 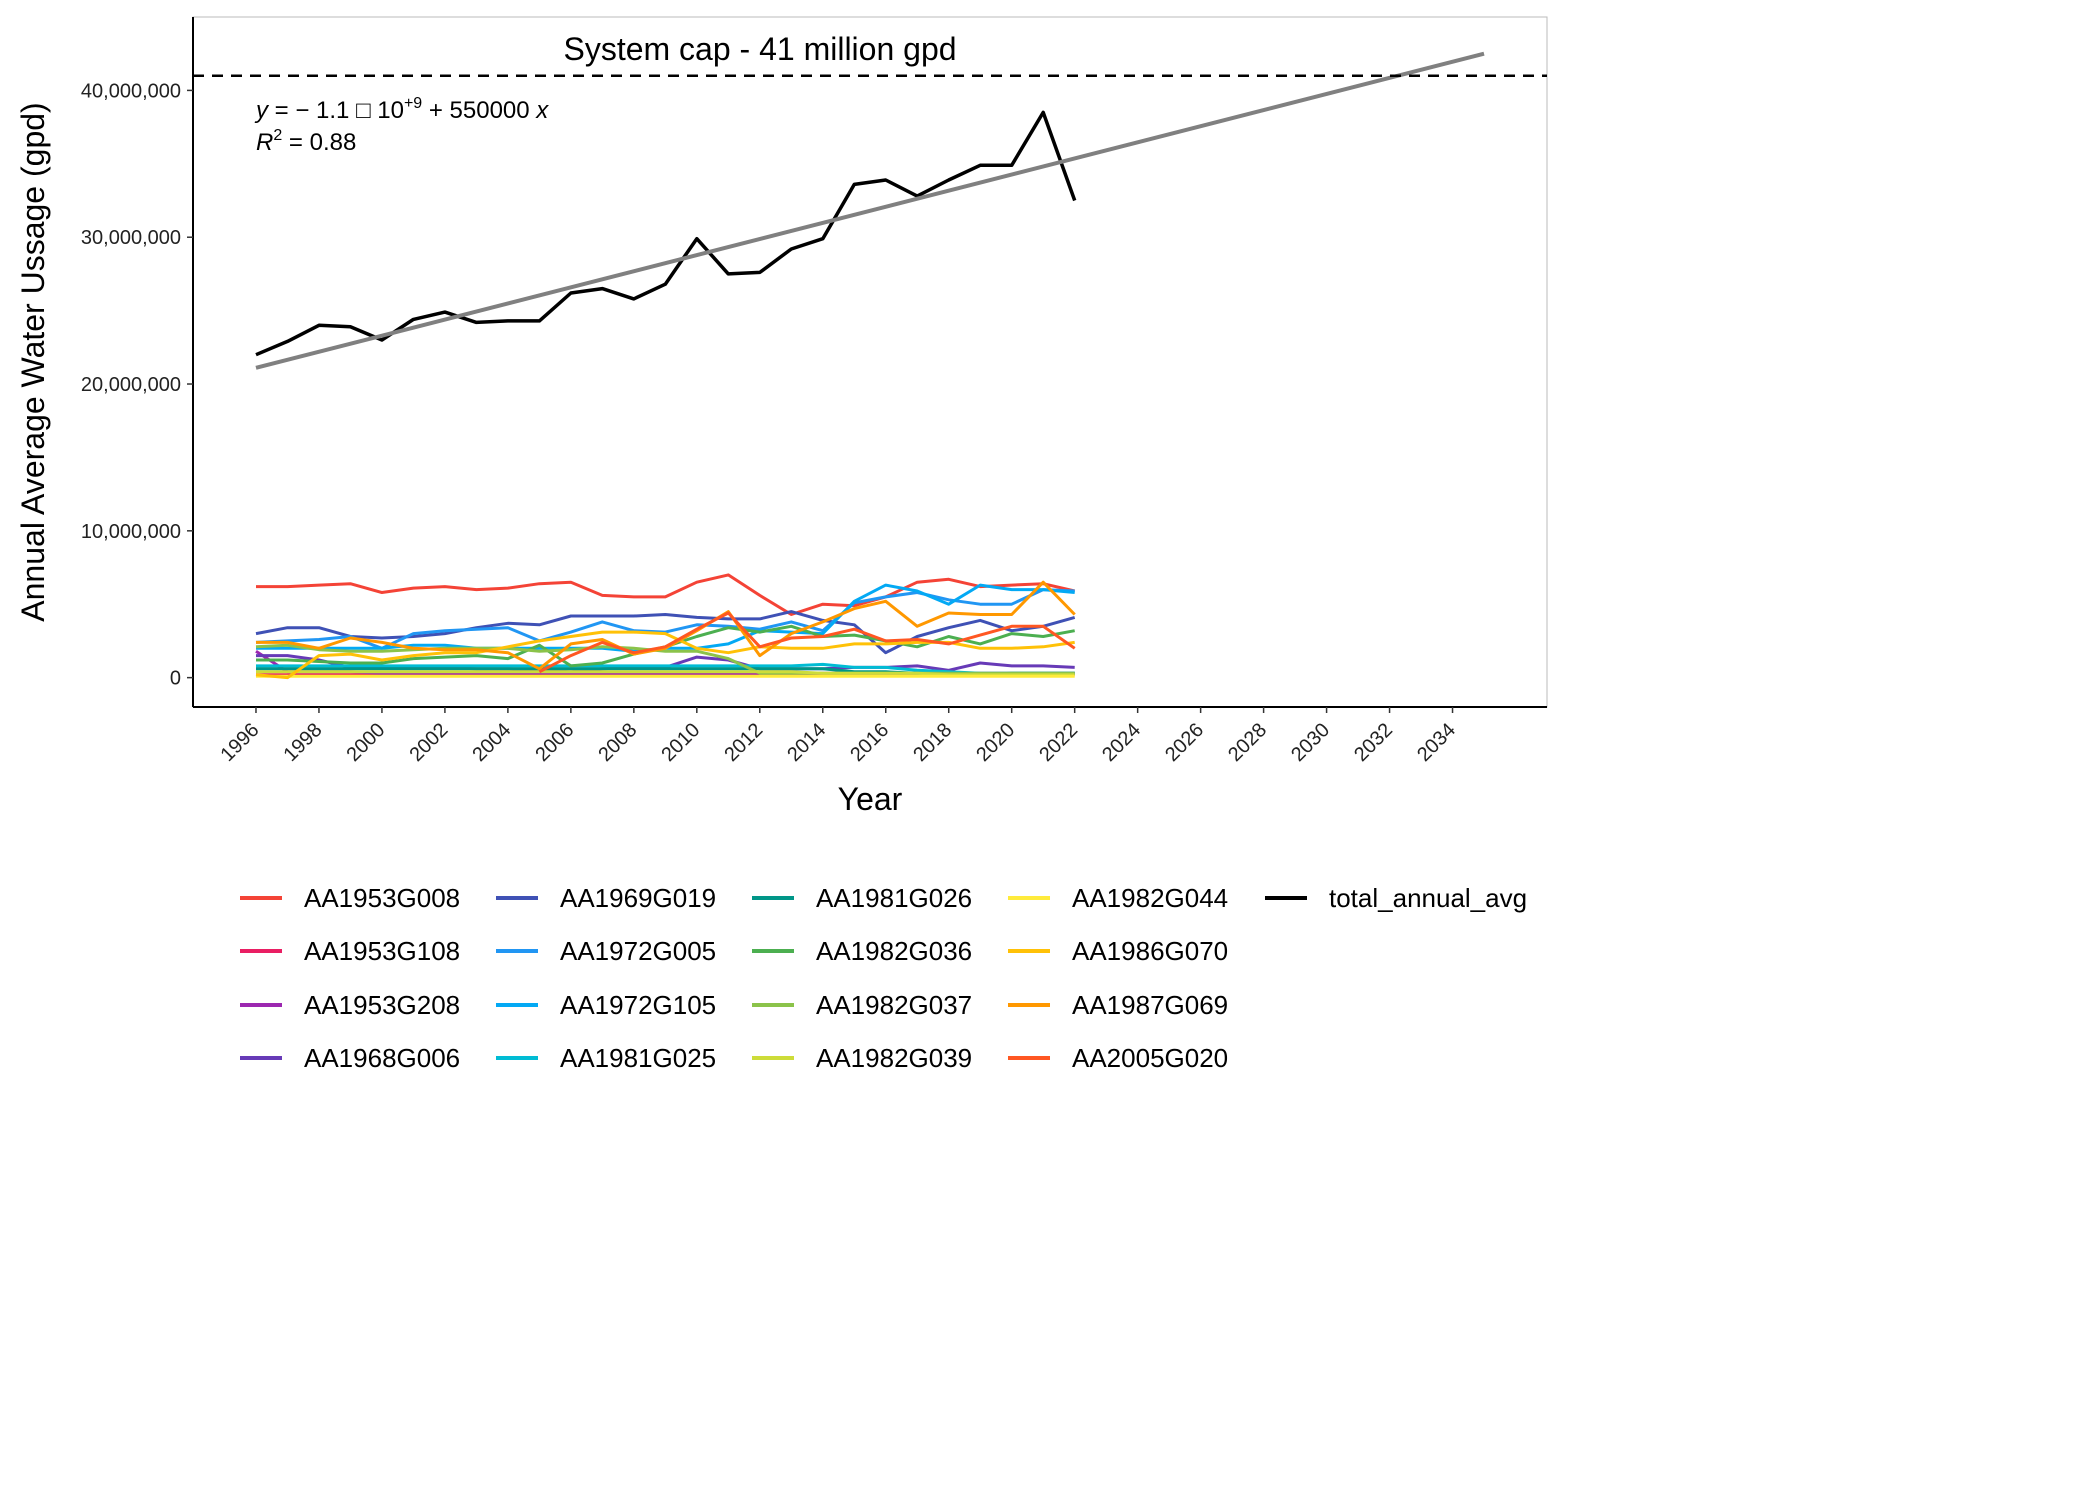 What do you see at coordinates (131, 385) in the screenshot?
I see `y-tick-label: 20,000,000` at bounding box center [131, 385].